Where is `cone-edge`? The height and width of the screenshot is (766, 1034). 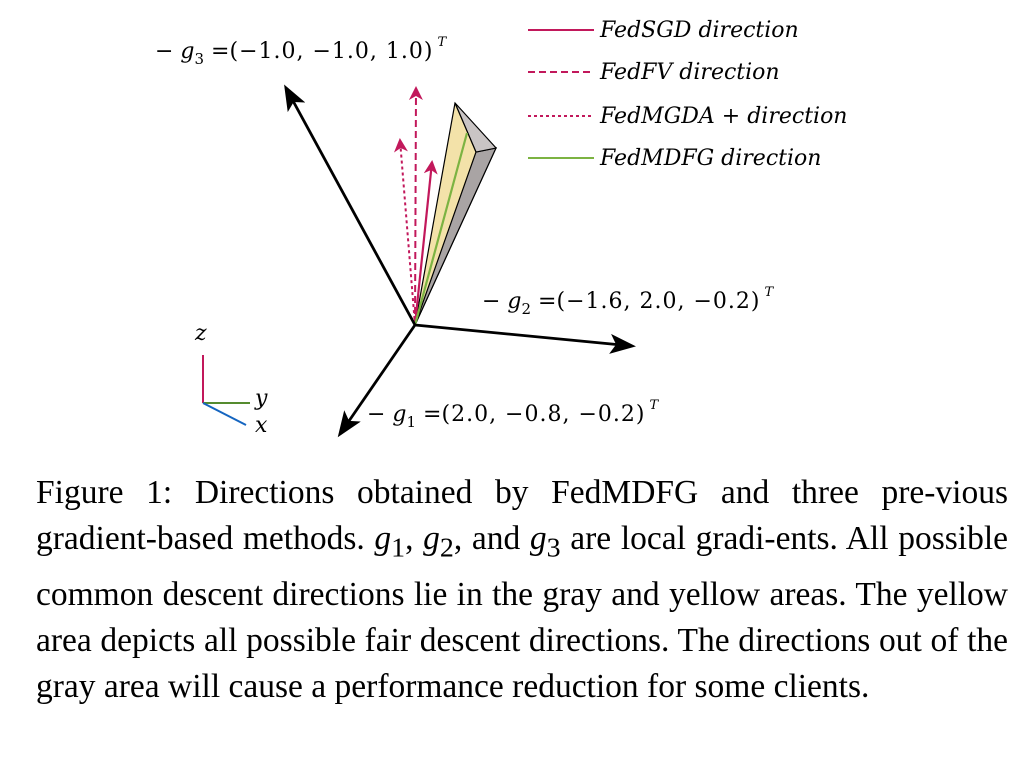 cone-edge is located at coordinates (465, 127).